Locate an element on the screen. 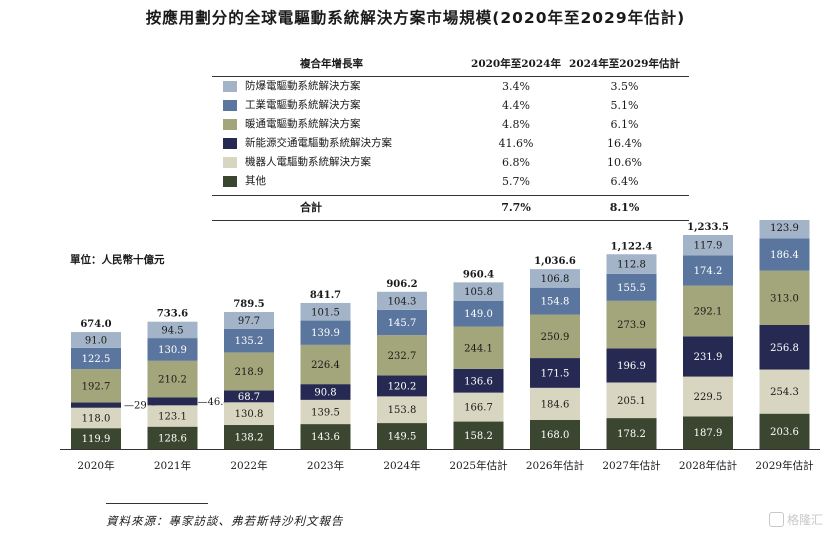 This screenshot has height=535, width=831. cagr-row-b: 5.1% is located at coordinates (624, 105).